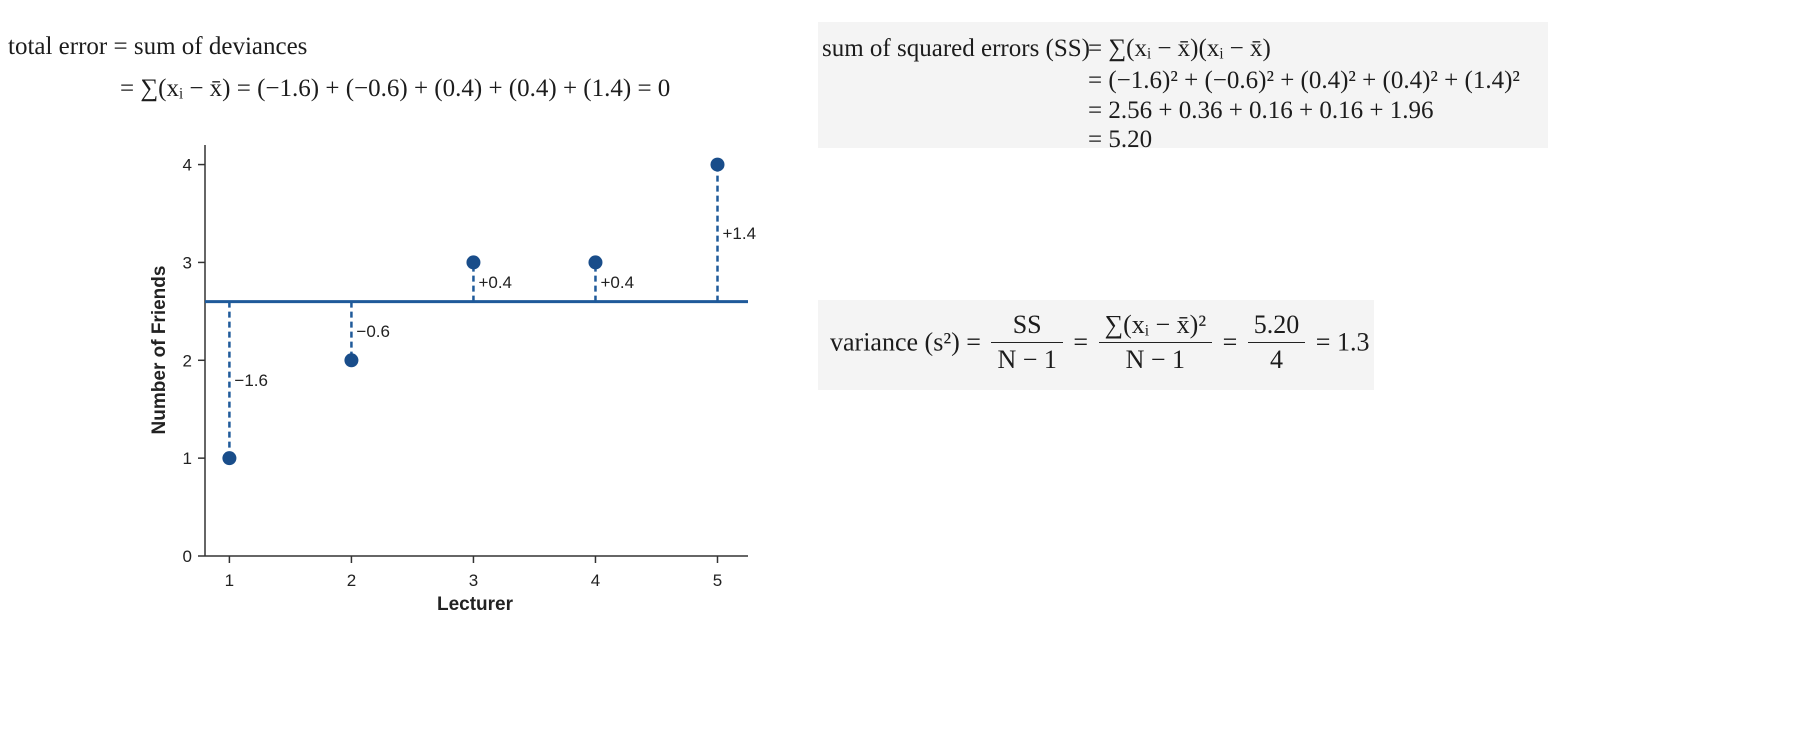 The image size is (1804, 748). Describe the element at coordinates (187, 556) in the screenshot. I see `y-tick-label: 0` at that location.